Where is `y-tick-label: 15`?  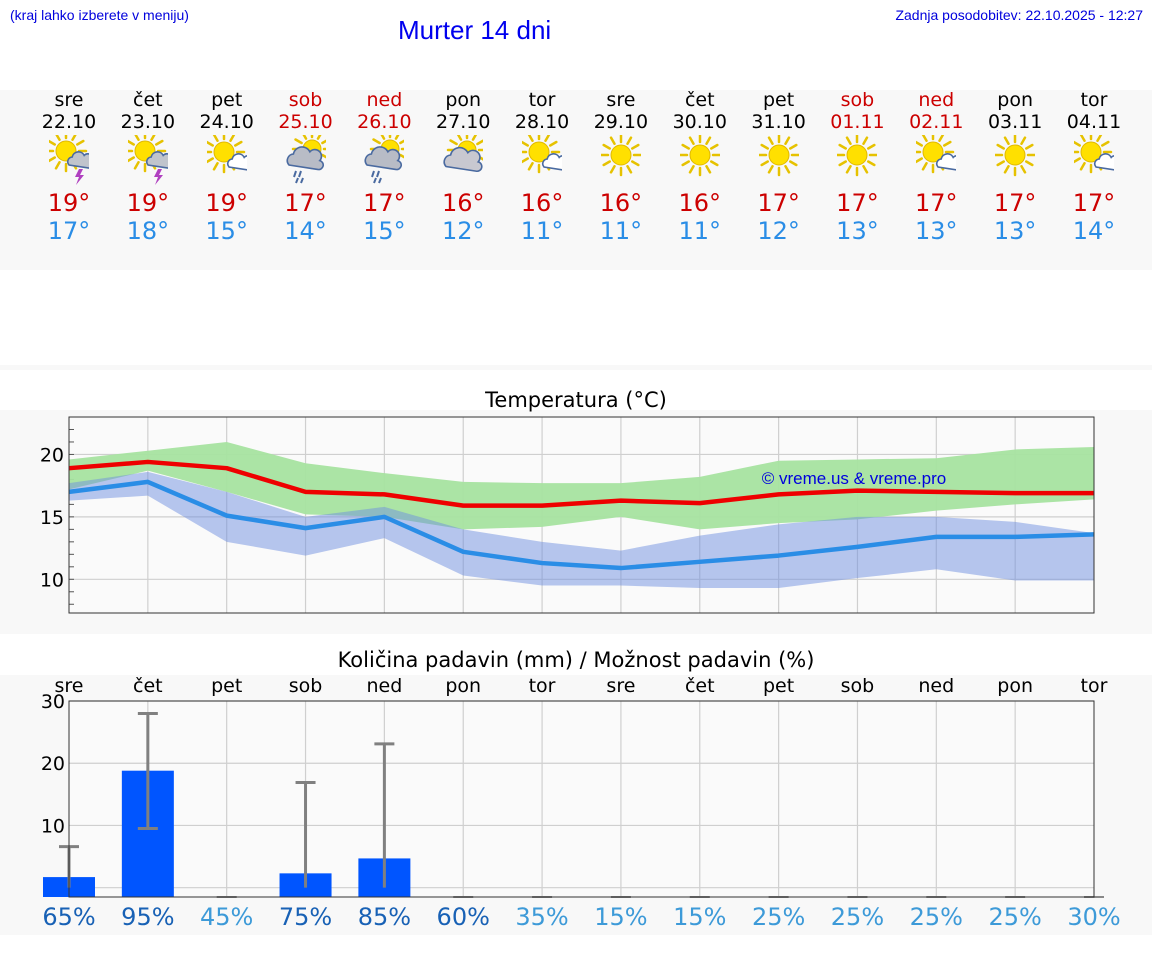
y-tick-label: 15 is located at coordinates (52, 518).